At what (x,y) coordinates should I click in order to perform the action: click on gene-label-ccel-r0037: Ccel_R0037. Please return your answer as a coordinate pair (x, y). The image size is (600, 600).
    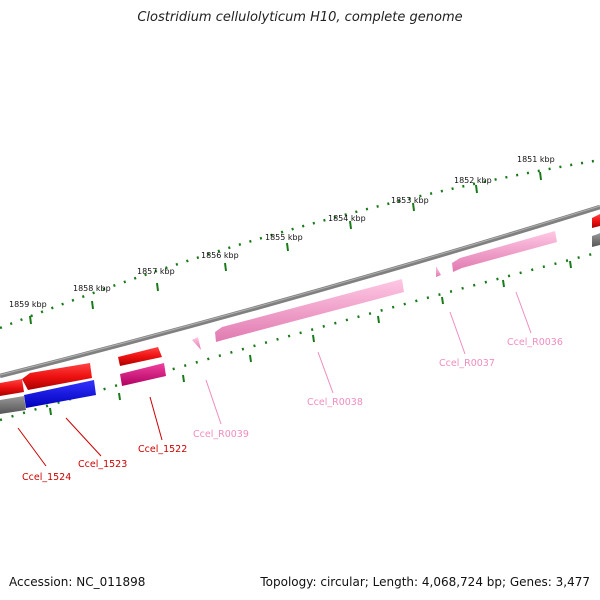
    Looking at the image, I should click on (467, 363).